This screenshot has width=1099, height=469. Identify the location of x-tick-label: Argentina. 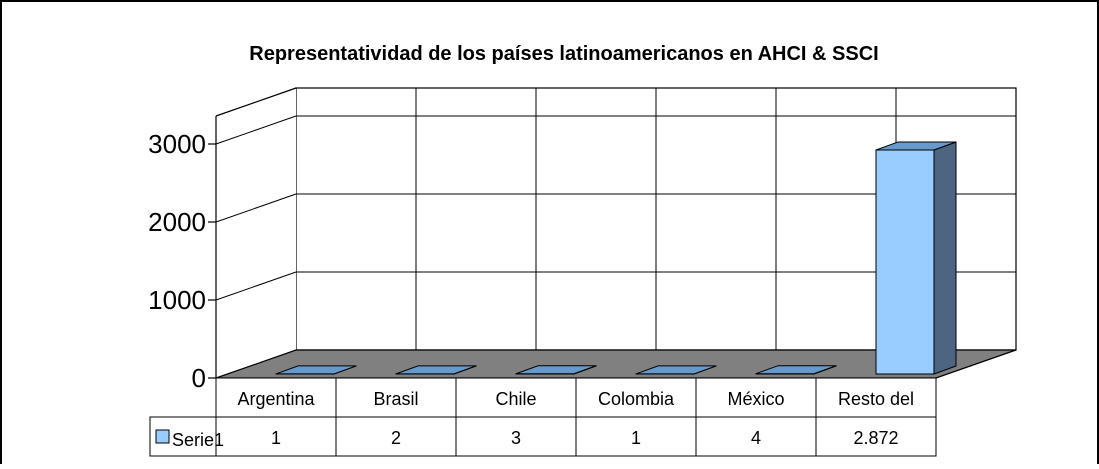
(276, 399).